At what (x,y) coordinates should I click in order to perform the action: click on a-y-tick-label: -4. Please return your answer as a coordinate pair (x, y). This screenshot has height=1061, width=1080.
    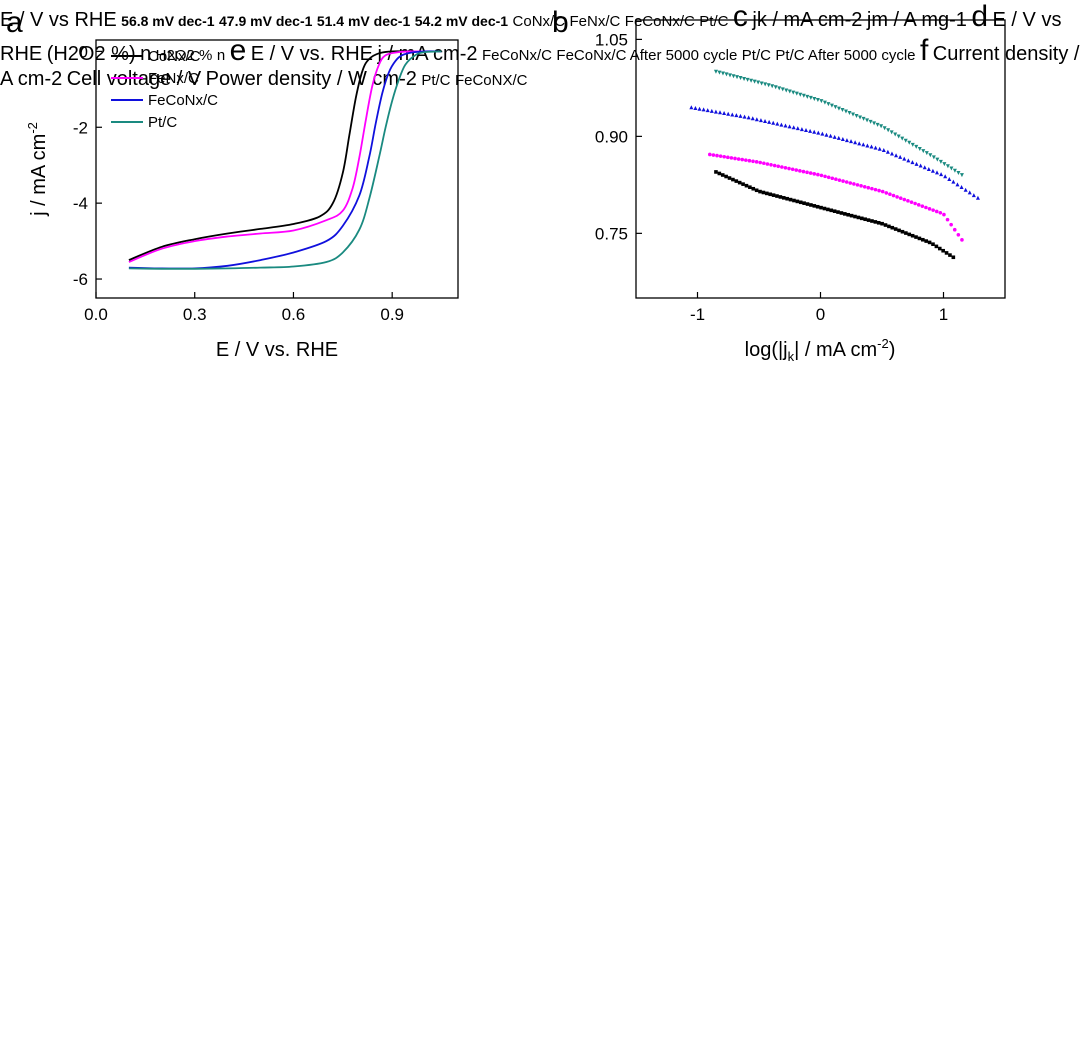
    Looking at the image, I should click on (80, 203).